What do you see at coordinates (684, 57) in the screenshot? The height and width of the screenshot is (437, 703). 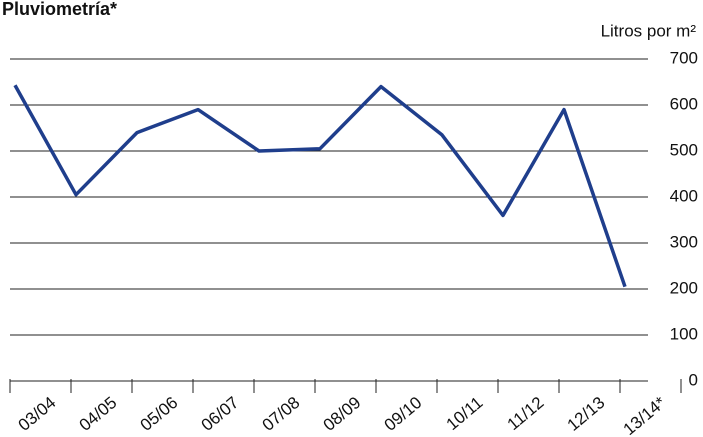 I see `y-tick-label: 700` at bounding box center [684, 57].